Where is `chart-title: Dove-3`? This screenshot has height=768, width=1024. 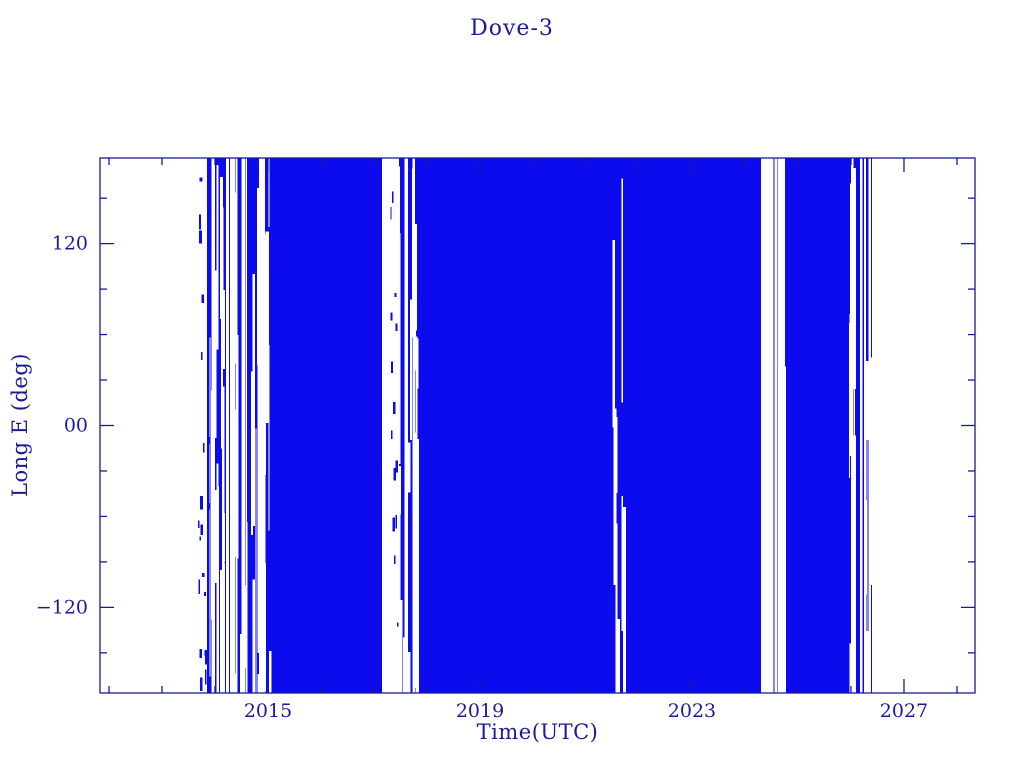
chart-title: Dove-3 is located at coordinates (512, 28).